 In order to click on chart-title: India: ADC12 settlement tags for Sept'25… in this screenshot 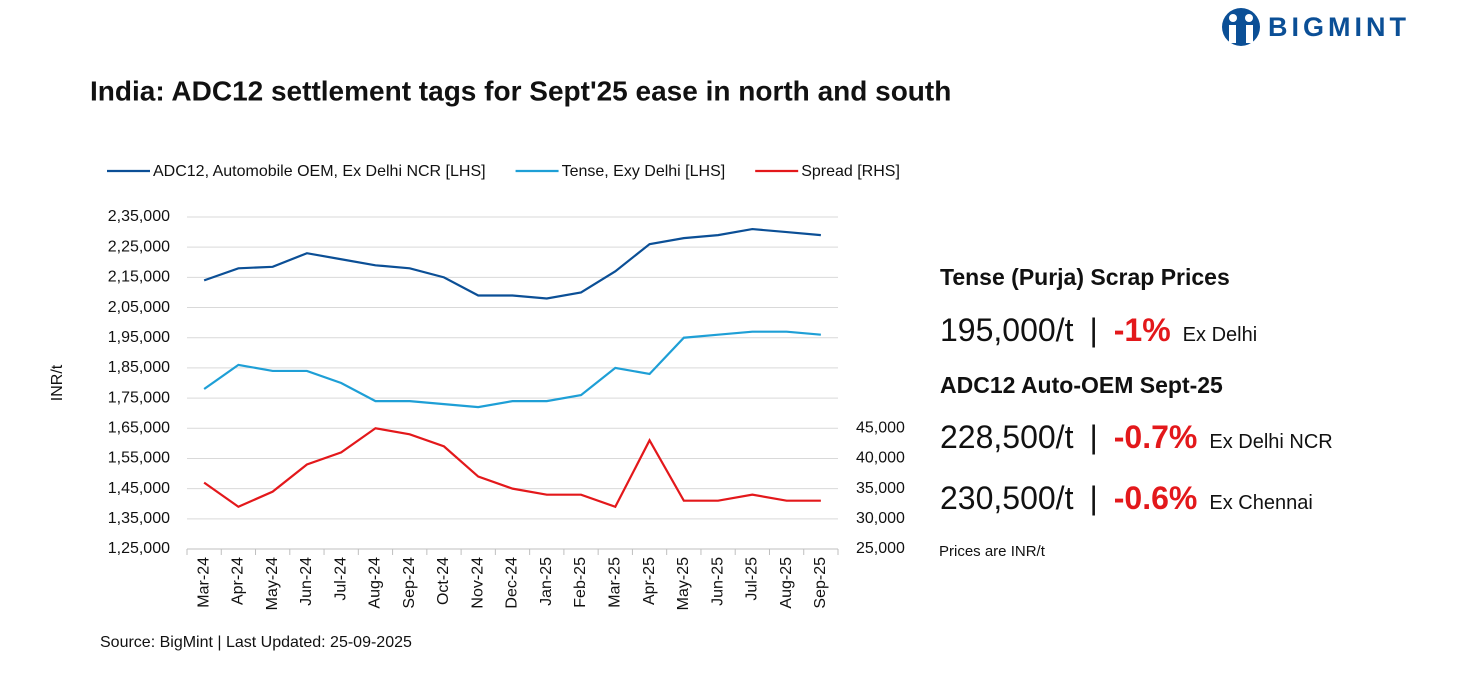, I will do `click(520, 90)`.